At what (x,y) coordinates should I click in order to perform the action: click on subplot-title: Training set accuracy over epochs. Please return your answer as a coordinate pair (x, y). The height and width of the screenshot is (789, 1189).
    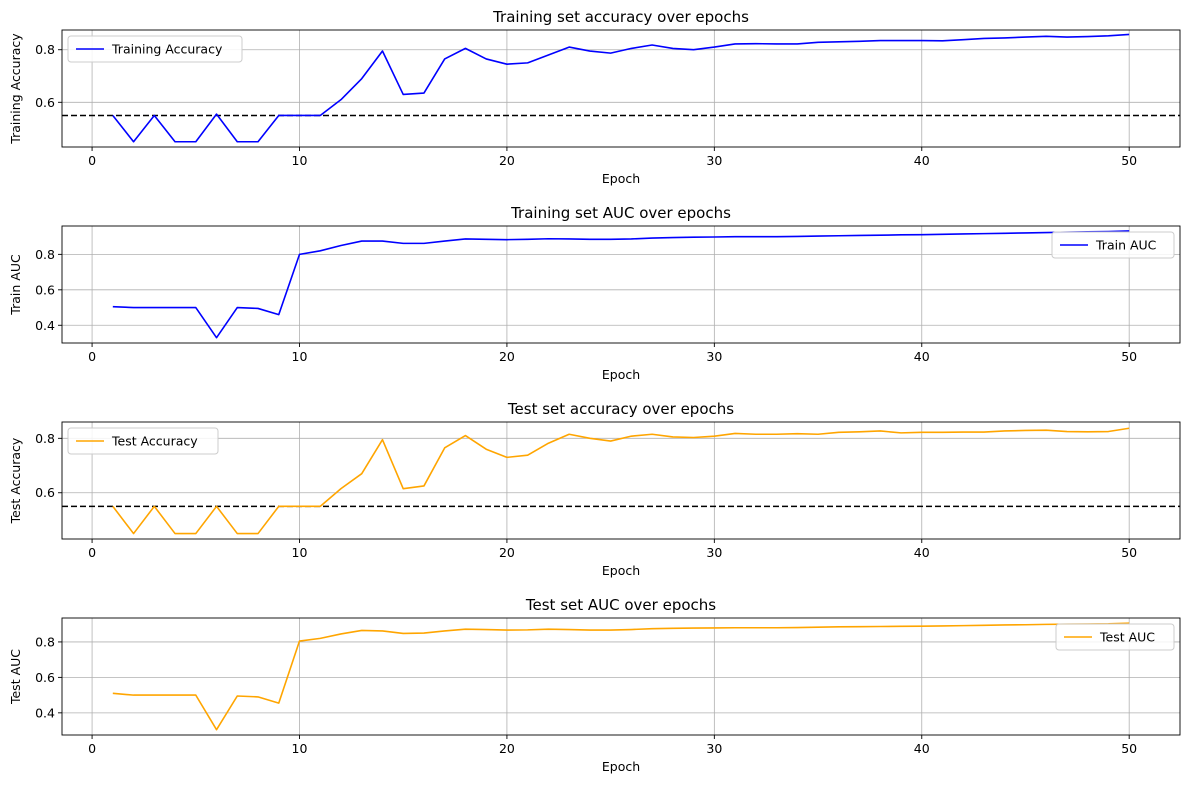
    Looking at the image, I should click on (620, 17).